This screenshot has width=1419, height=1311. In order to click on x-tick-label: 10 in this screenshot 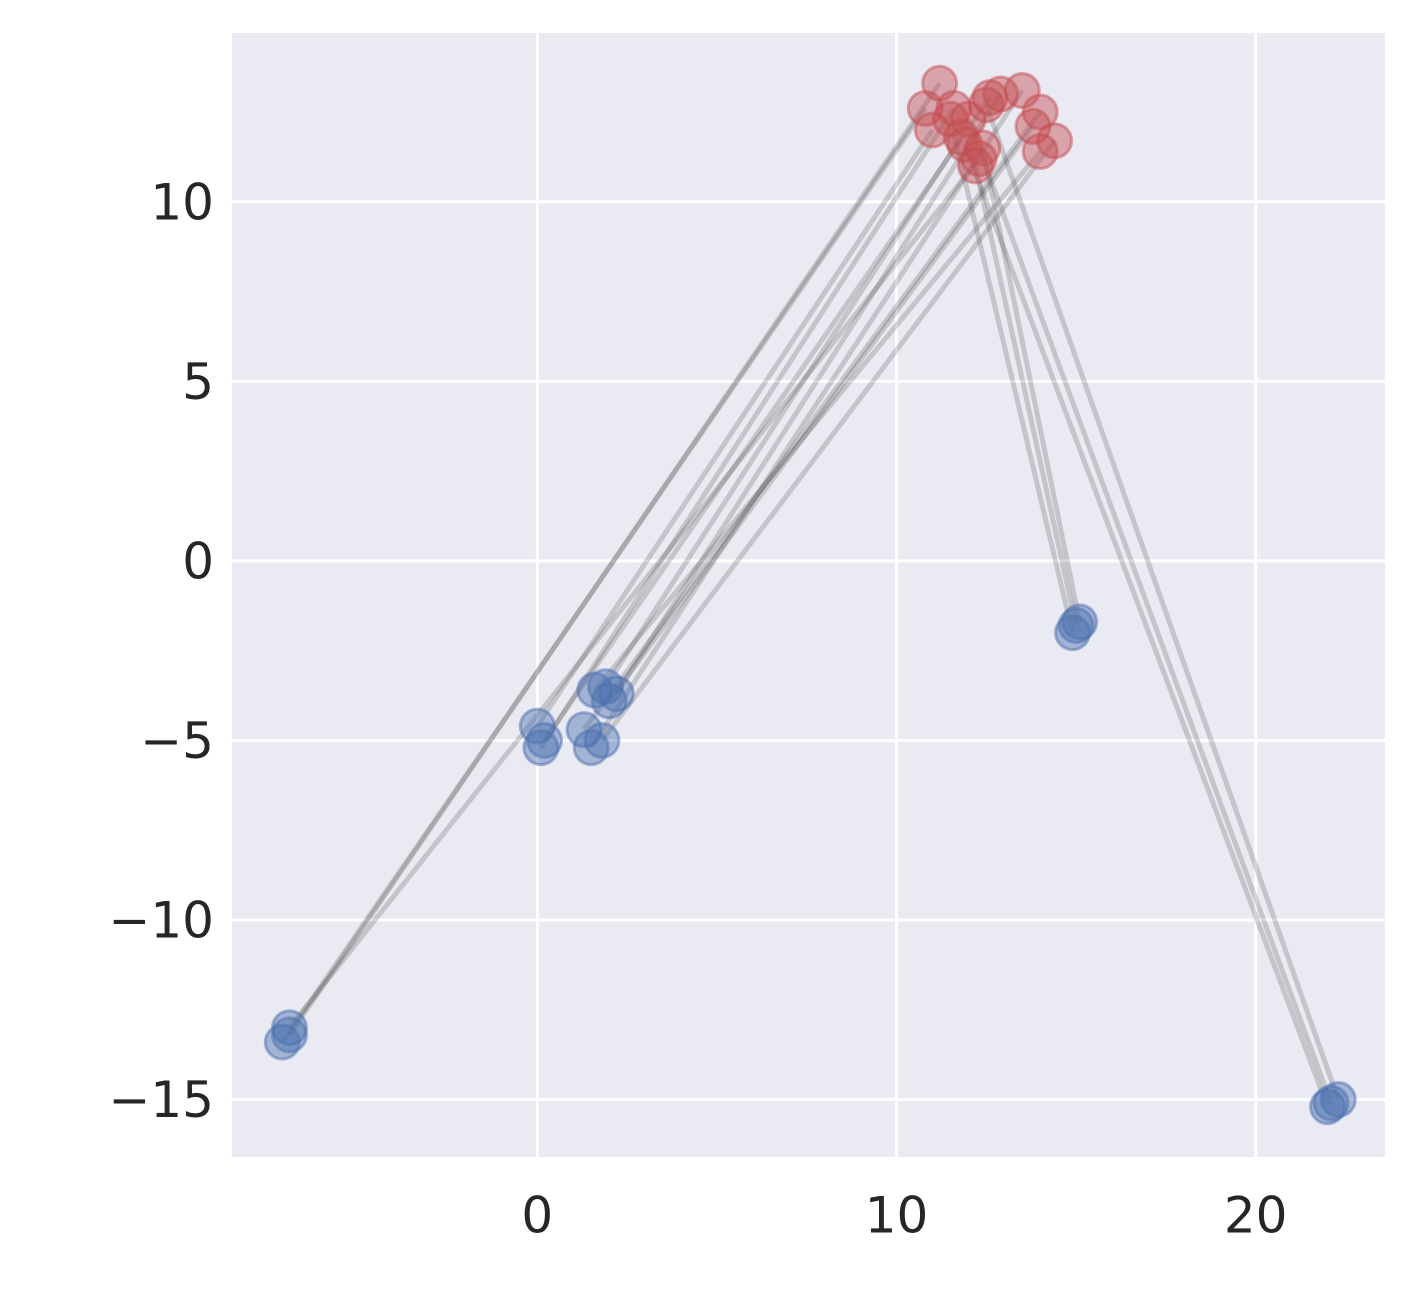, I will do `click(897, 1216)`.